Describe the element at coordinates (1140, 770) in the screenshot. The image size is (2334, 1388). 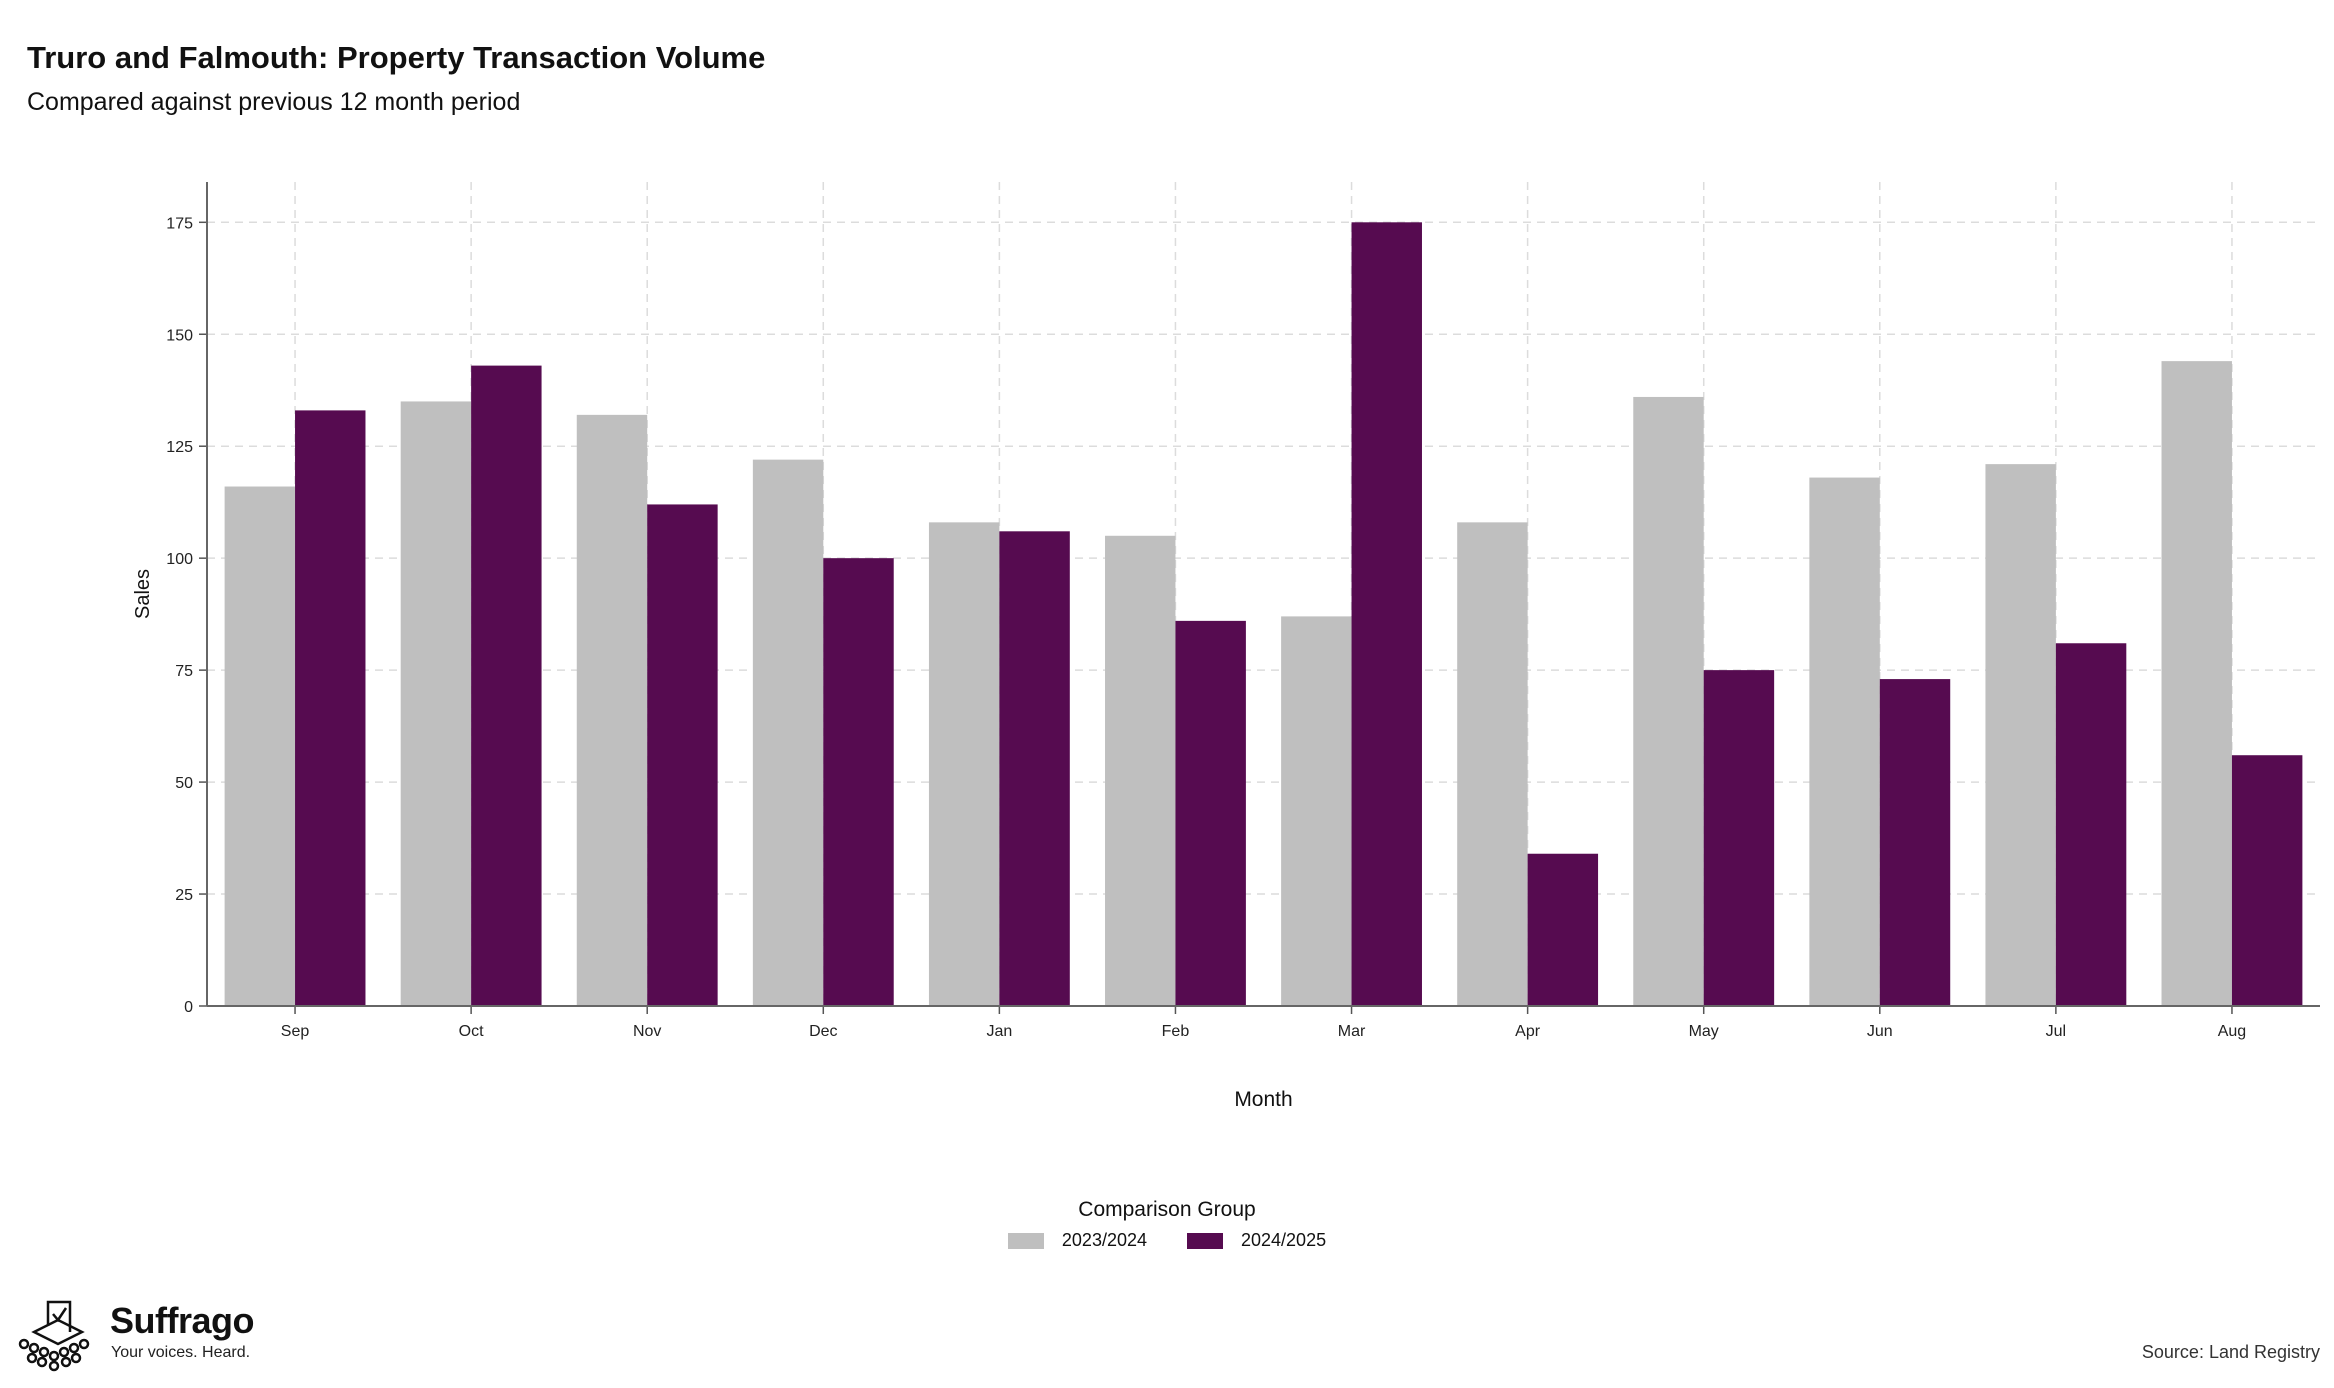
I see `bar-2023-2024-feb` at that location.